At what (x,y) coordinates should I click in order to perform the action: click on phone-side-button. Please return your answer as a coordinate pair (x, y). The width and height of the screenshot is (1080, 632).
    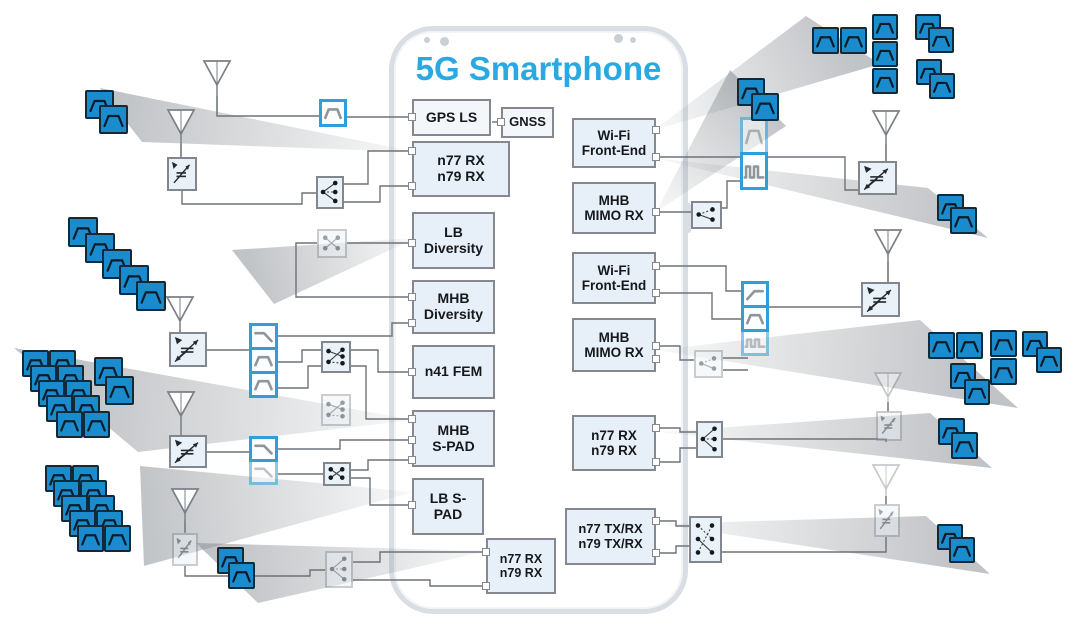
    Looking at the image, I should click on (688, 218).